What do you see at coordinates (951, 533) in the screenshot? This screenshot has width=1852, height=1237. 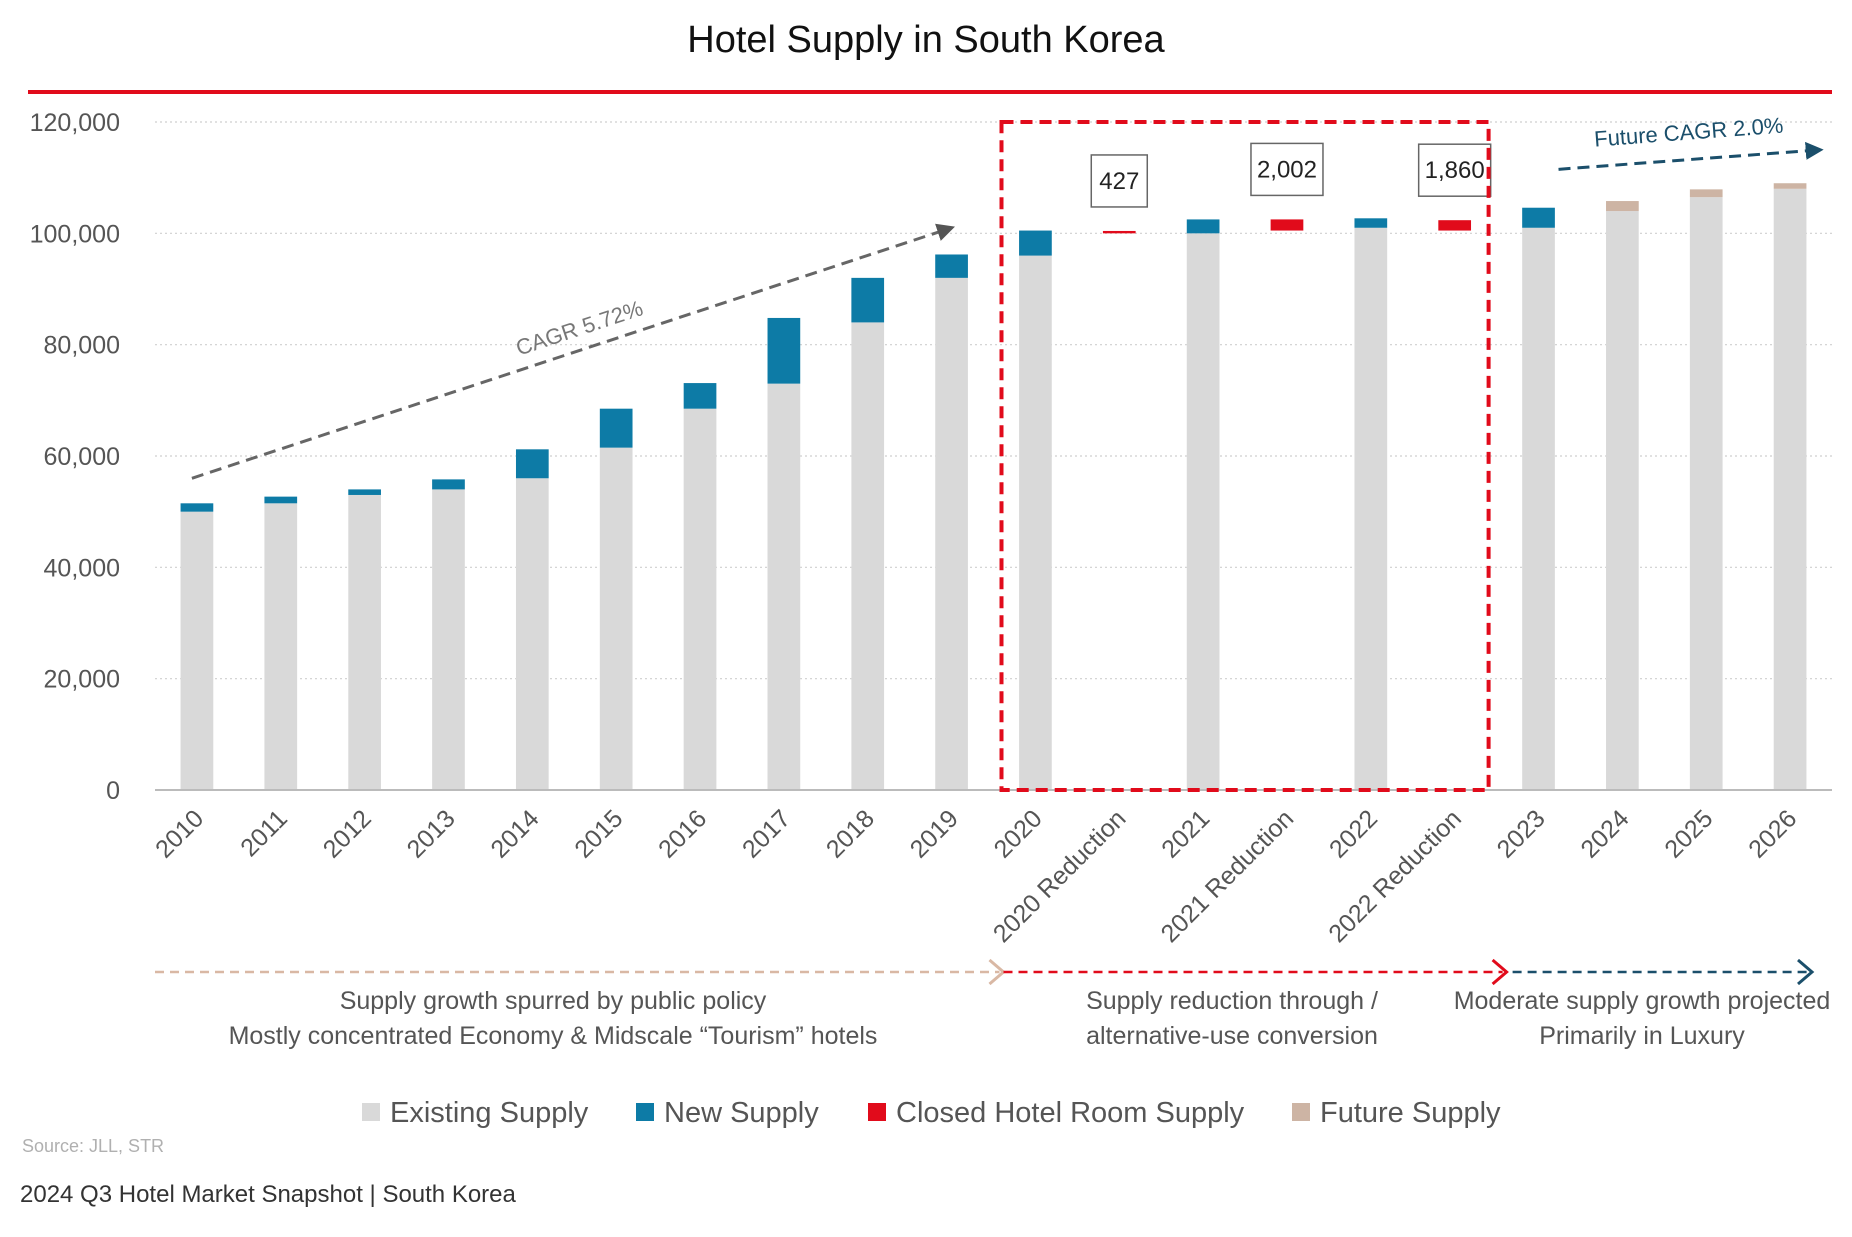 I see `bar-existing-supply-2019` at bounding box center [951, 533].